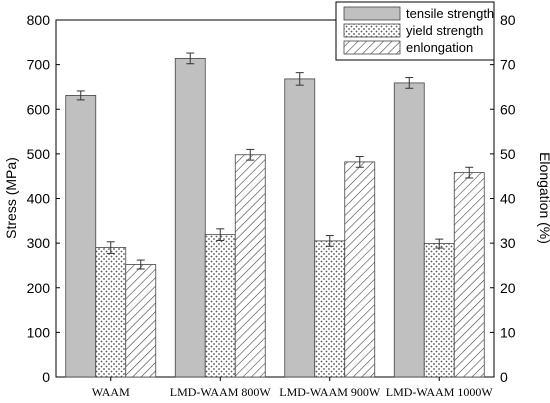  I want to click on y-tick-label-left-200: 200, so click(39, 288).